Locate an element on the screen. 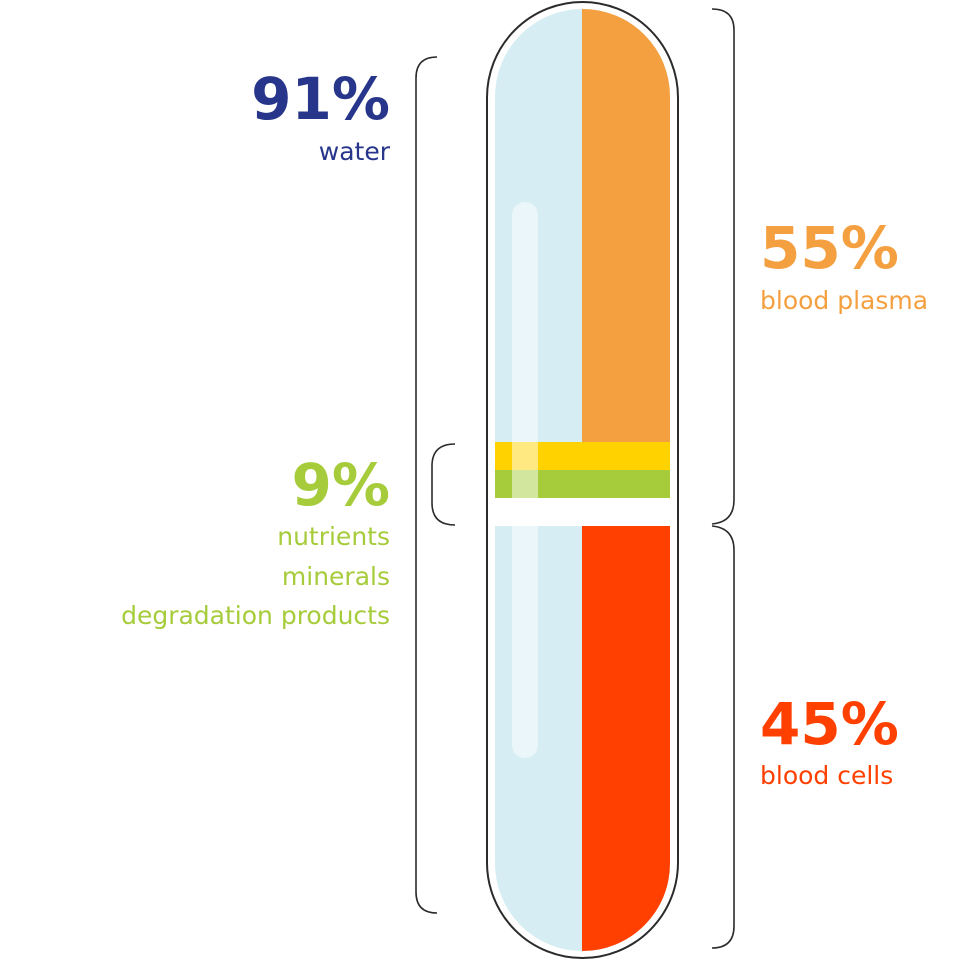  plasma-brace is located at coordinates (723, 266).